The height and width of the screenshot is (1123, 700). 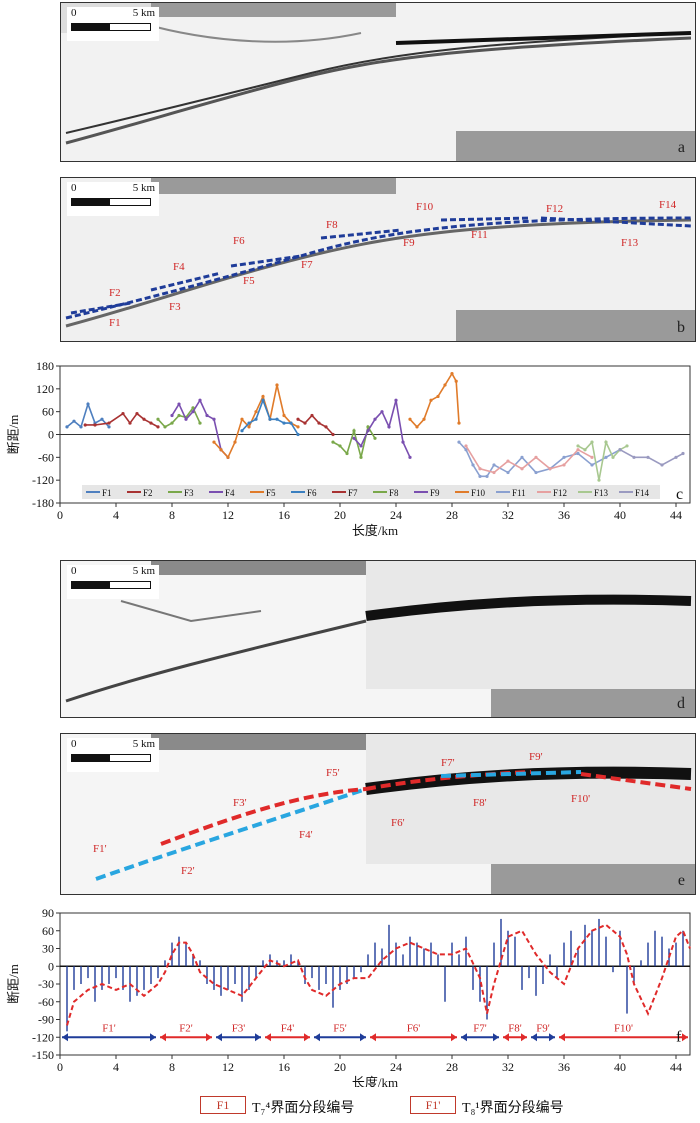 What do you see at coordinates (74, 744) in the screenshot?
I see `scale-zero: 0` at bounding box center [74, 744].